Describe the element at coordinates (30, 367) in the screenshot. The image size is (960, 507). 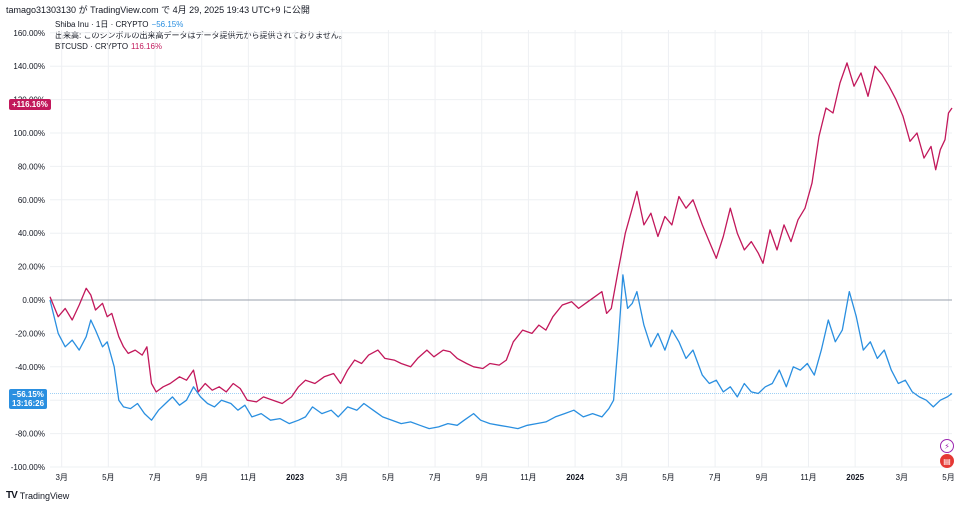
I see `y-tick-label: -40.00%` at that location.